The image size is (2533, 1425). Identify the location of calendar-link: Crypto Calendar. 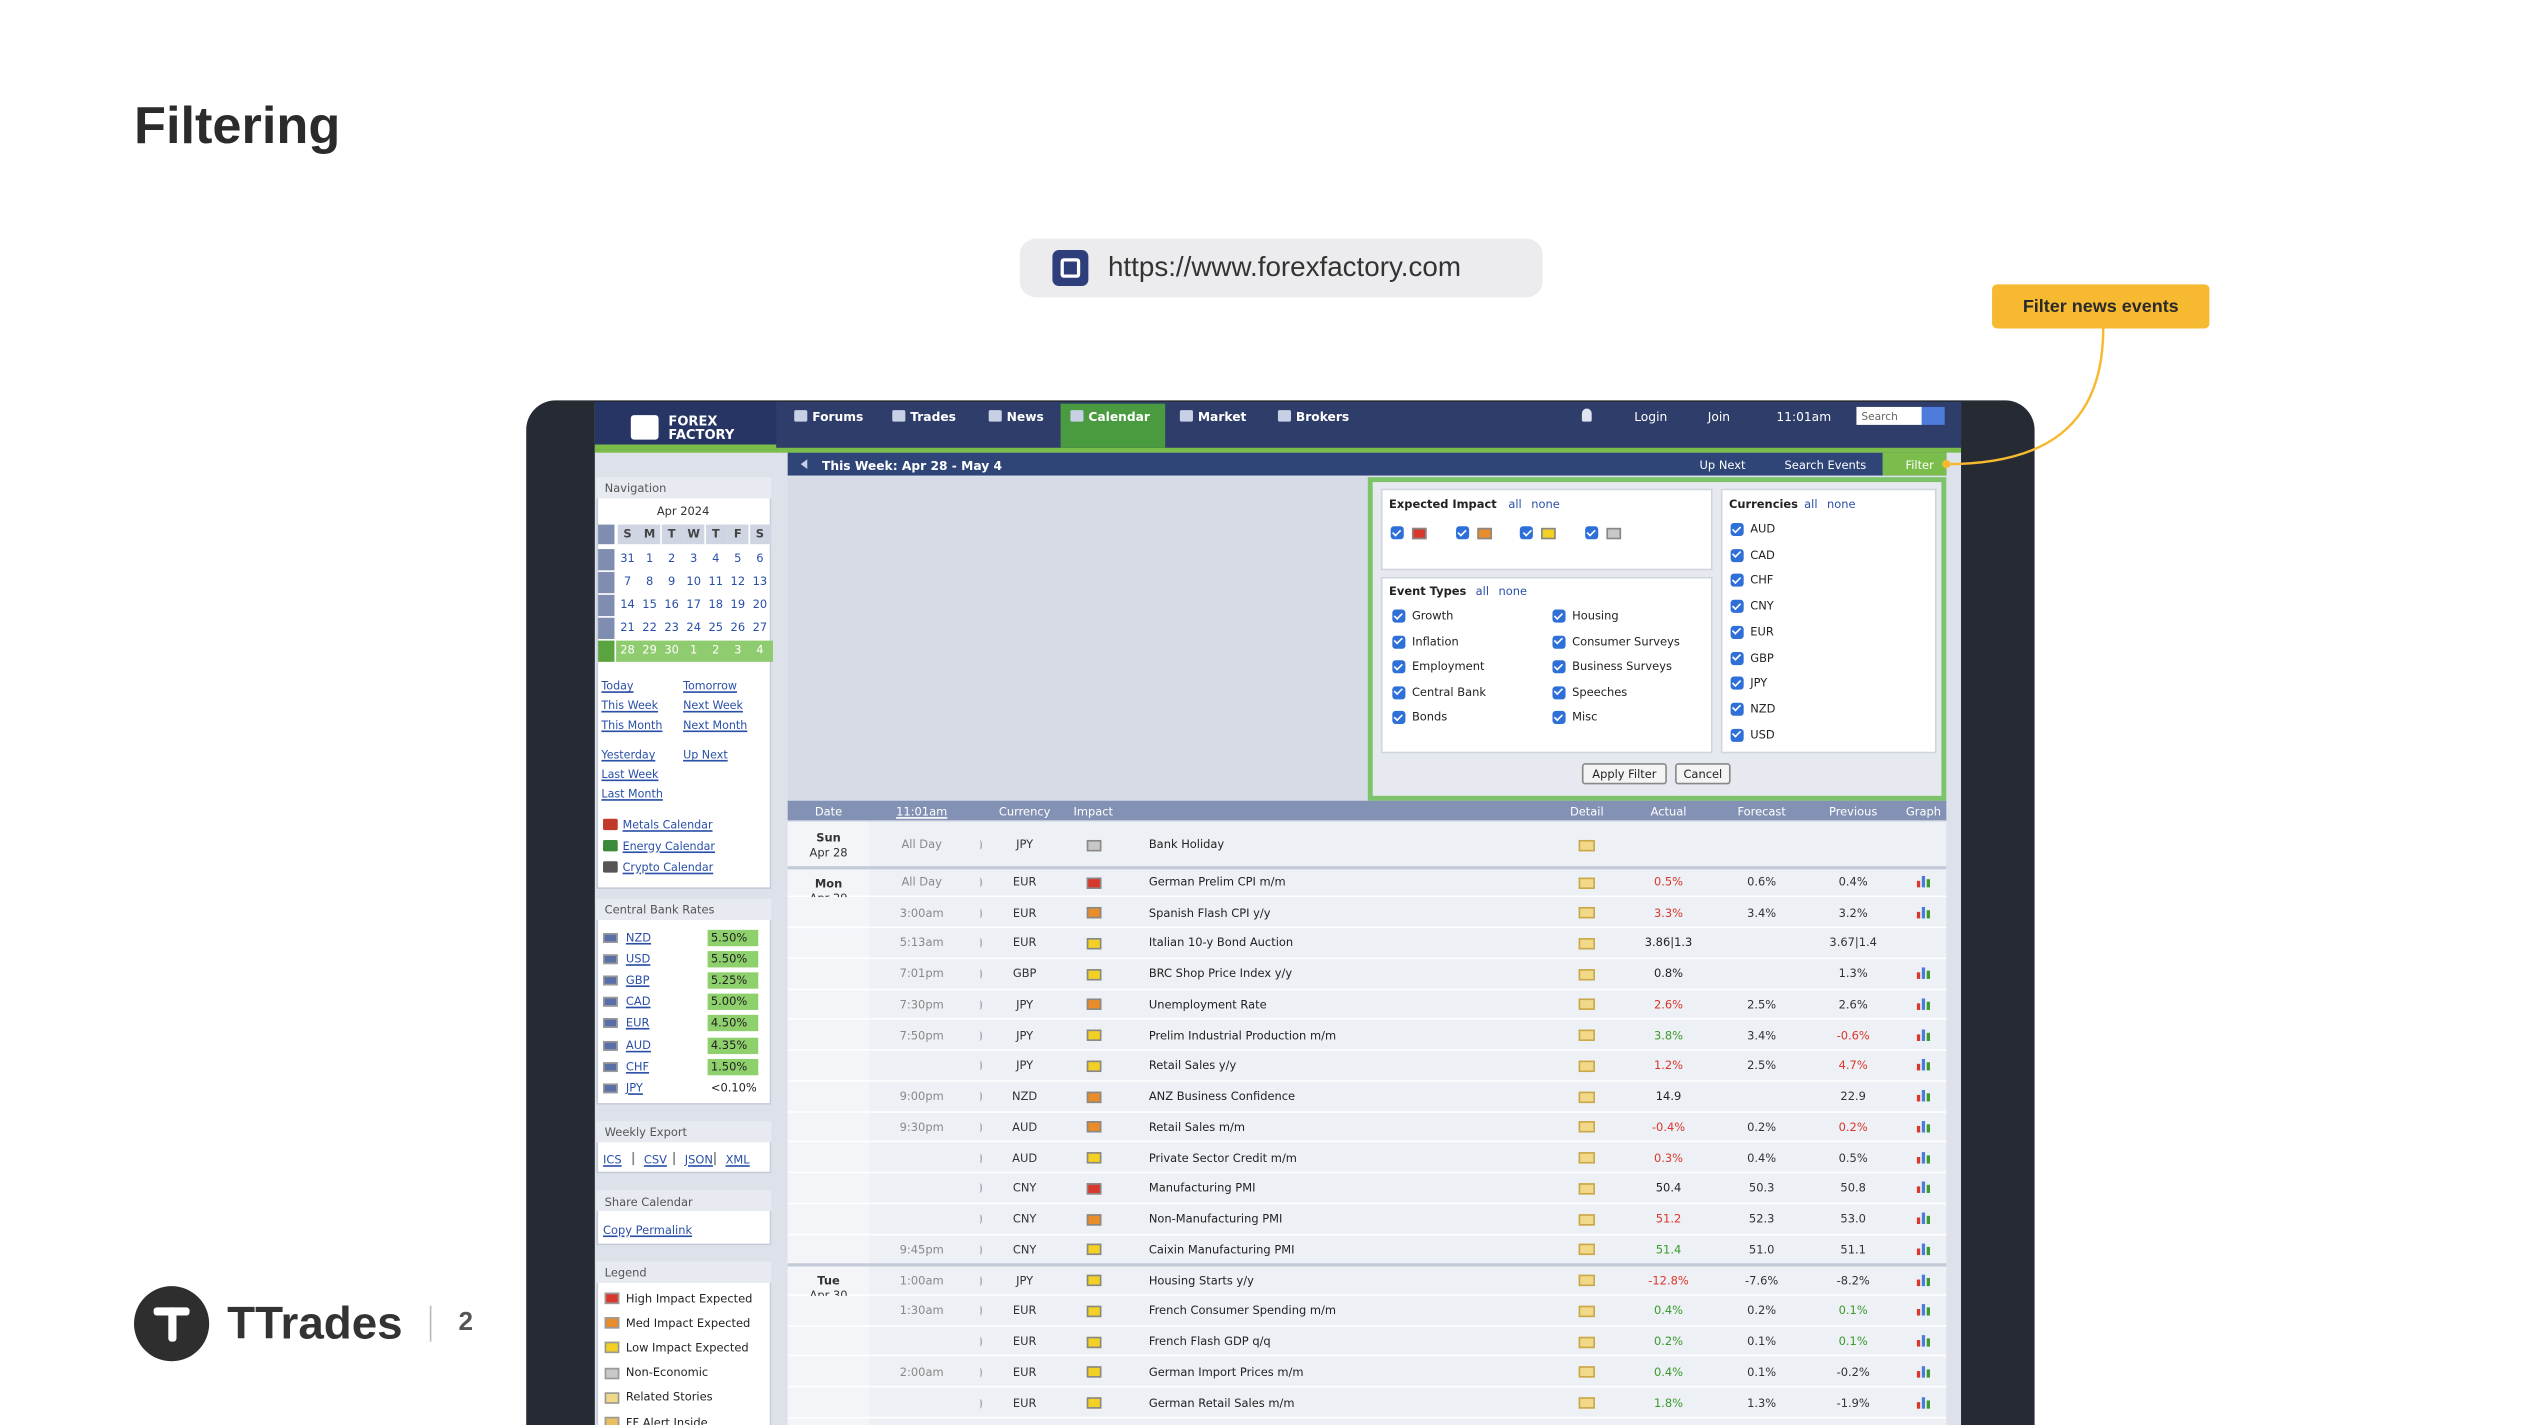
(668, 867).